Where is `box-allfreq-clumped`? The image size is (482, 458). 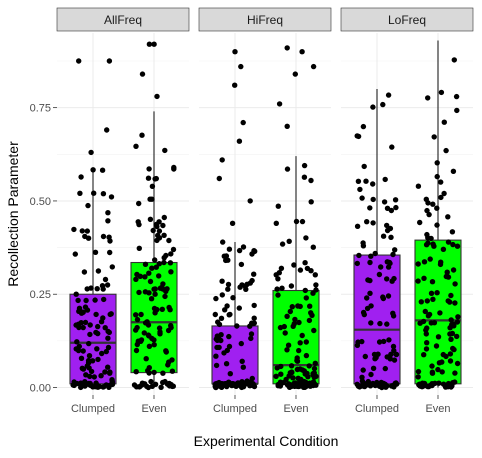 box-allfreq-clumped is located at coordinates (93, 224).